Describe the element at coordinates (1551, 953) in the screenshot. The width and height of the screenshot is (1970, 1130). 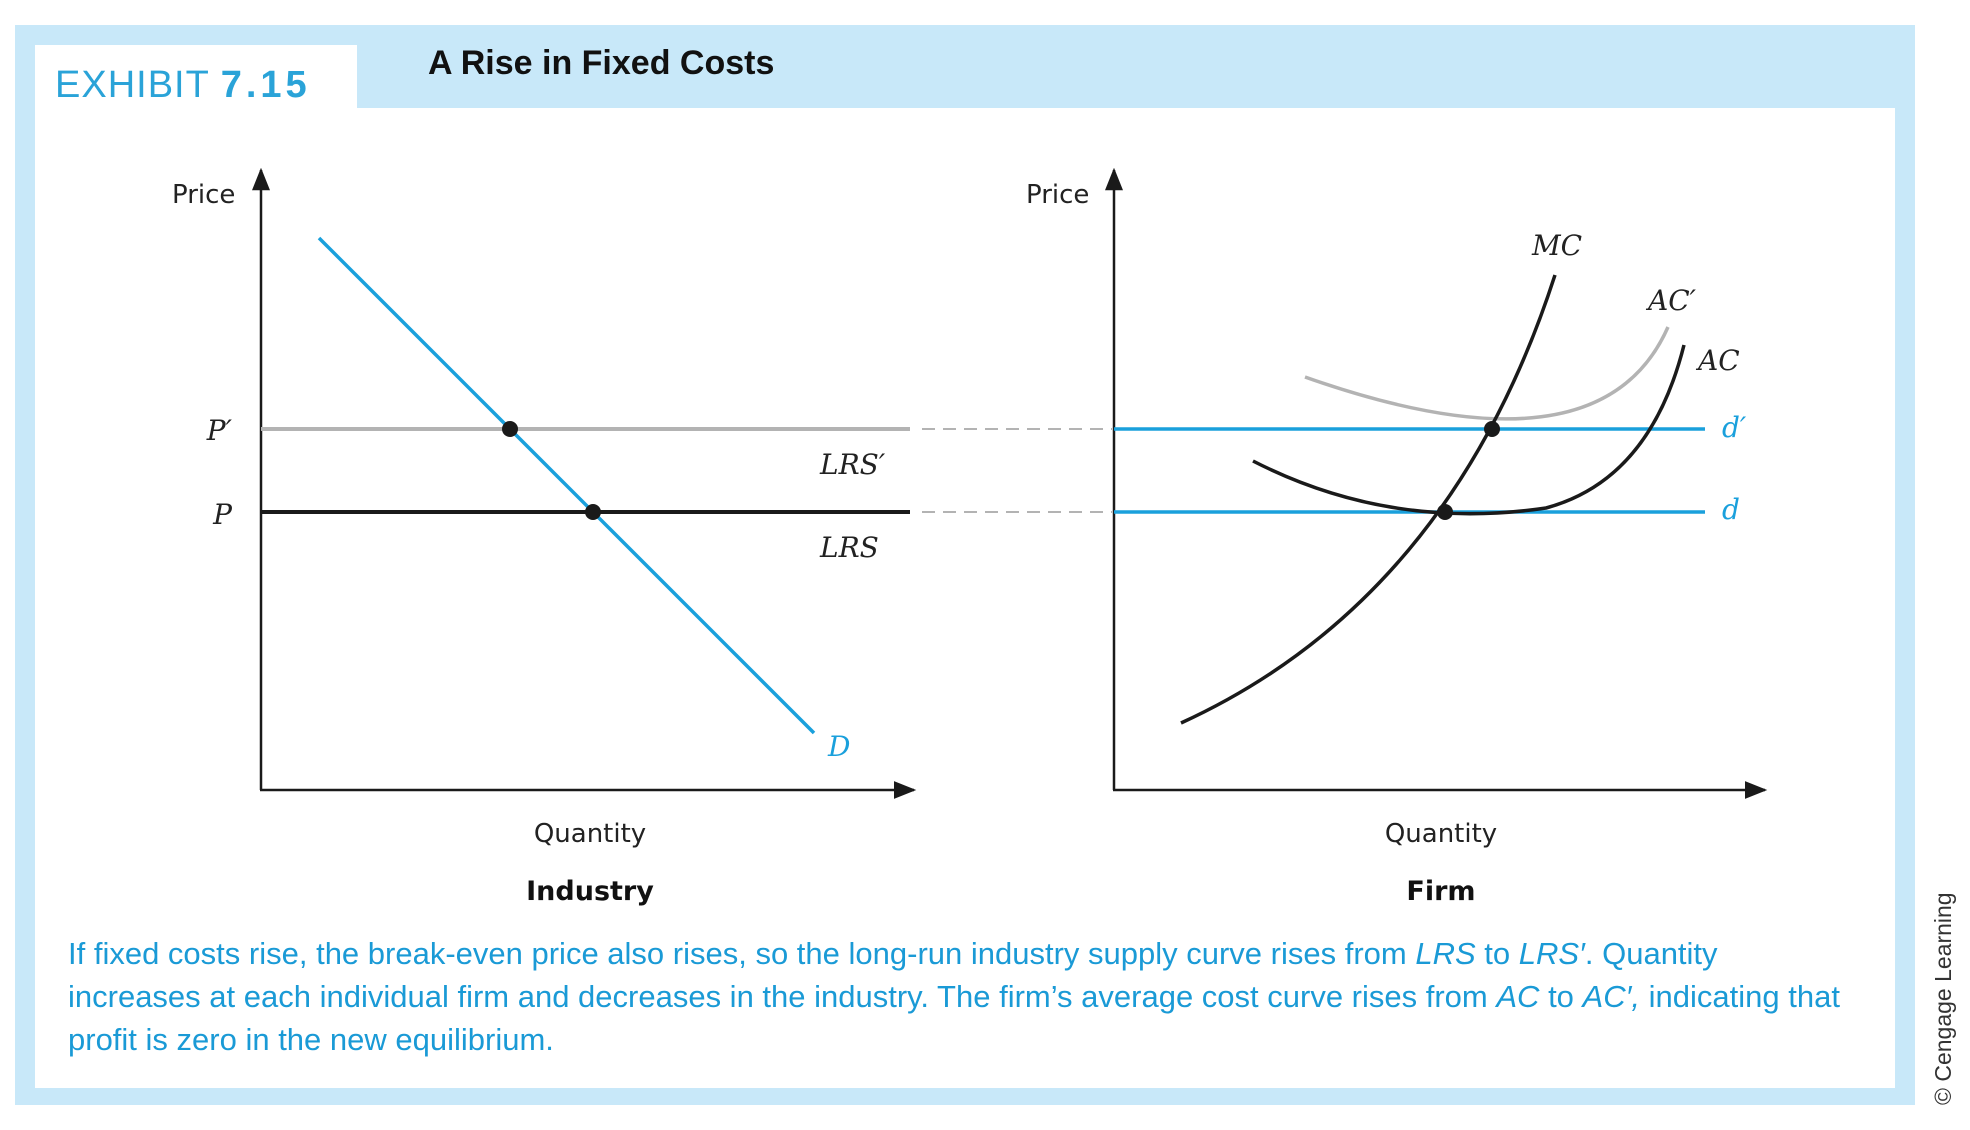
I see `caption-lrs-prime: LRS′` at that location.